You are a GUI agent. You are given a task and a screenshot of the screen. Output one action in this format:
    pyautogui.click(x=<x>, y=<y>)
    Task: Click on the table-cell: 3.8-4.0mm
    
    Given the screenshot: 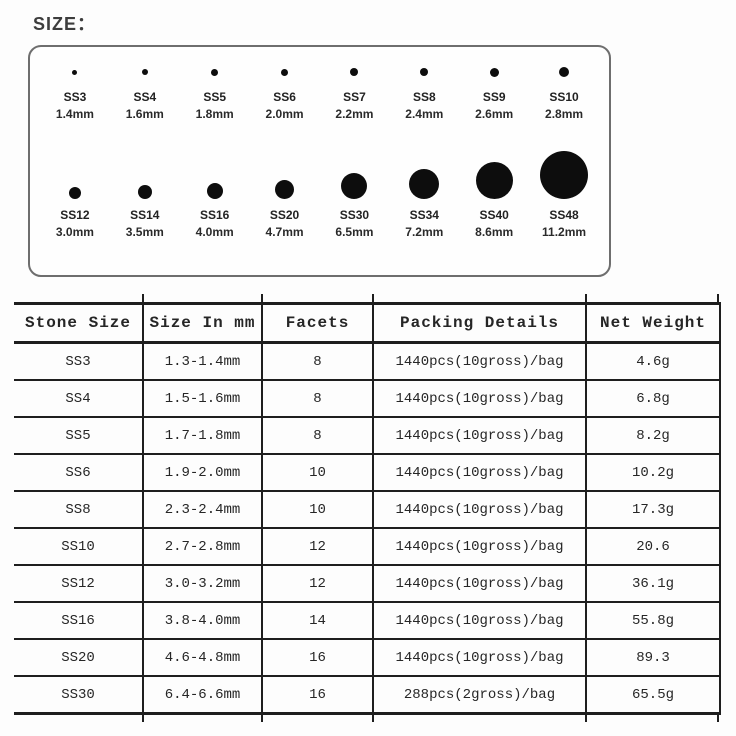 What is the action you would take?
    pyautogui.click(x=202, y=621)
    